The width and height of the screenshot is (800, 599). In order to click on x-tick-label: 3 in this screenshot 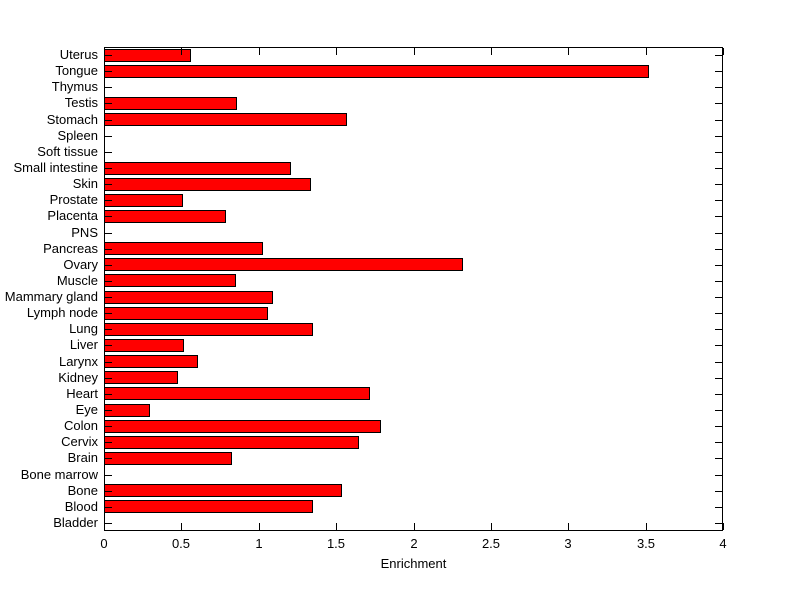, I will do `click(568, 543)`.